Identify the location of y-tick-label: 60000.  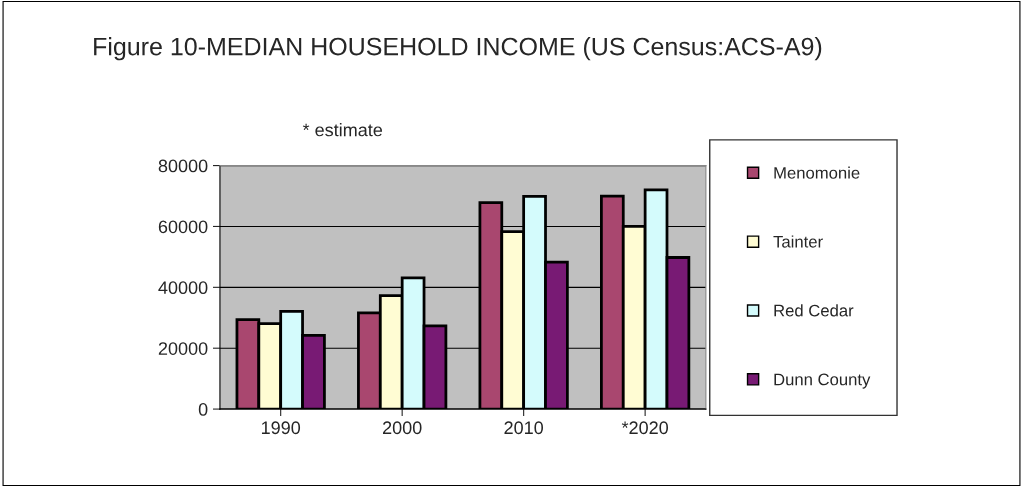
(183, 227).